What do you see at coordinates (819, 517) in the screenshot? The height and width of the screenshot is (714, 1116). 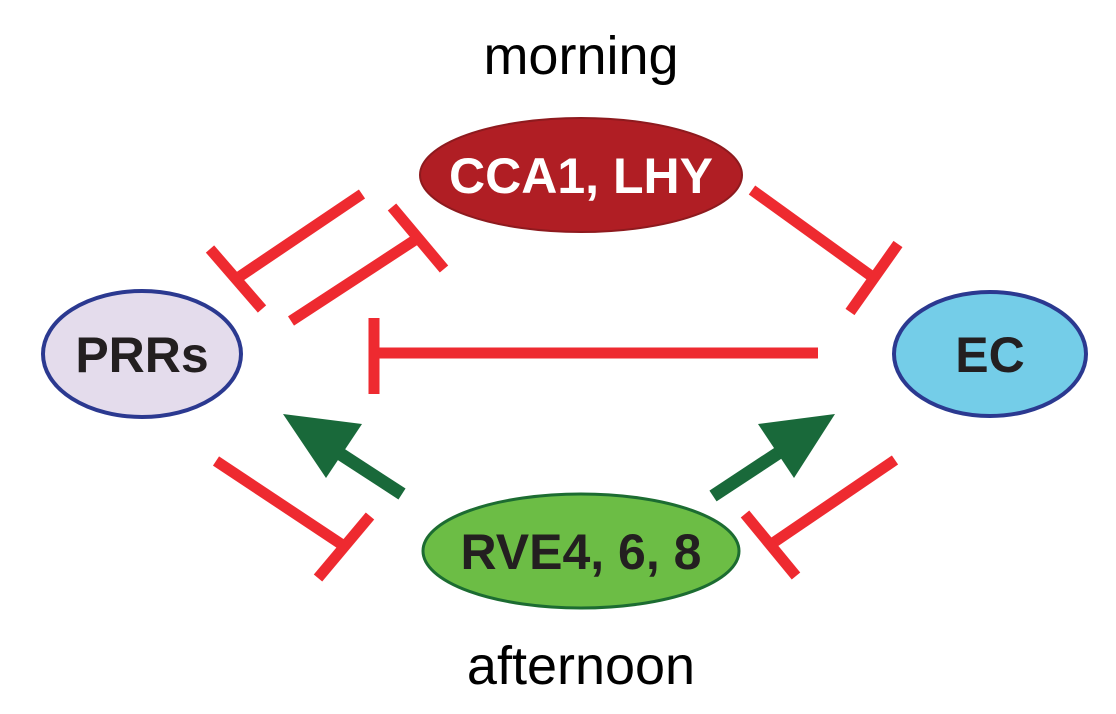 I see `edge-ec-represses-rve` at bounding box center [819, 517].